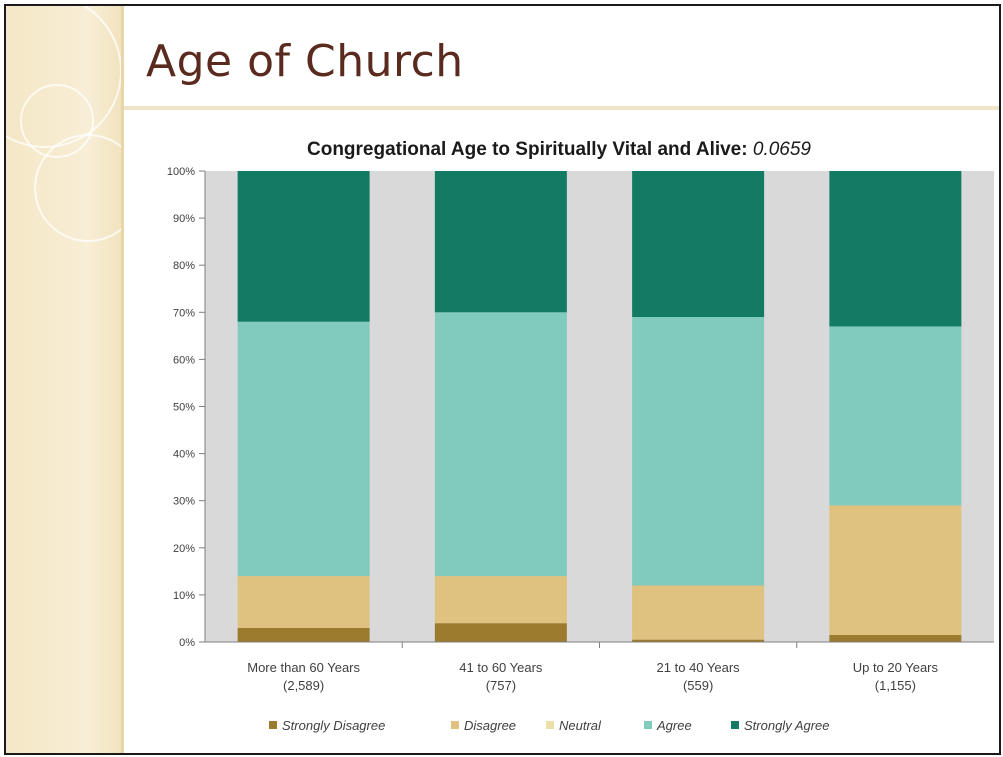 The image size is (1003, 757). Describe the element at coordinates (698, 685) in the screenshot. I see `x-tick-label-count: (559)` at that location.